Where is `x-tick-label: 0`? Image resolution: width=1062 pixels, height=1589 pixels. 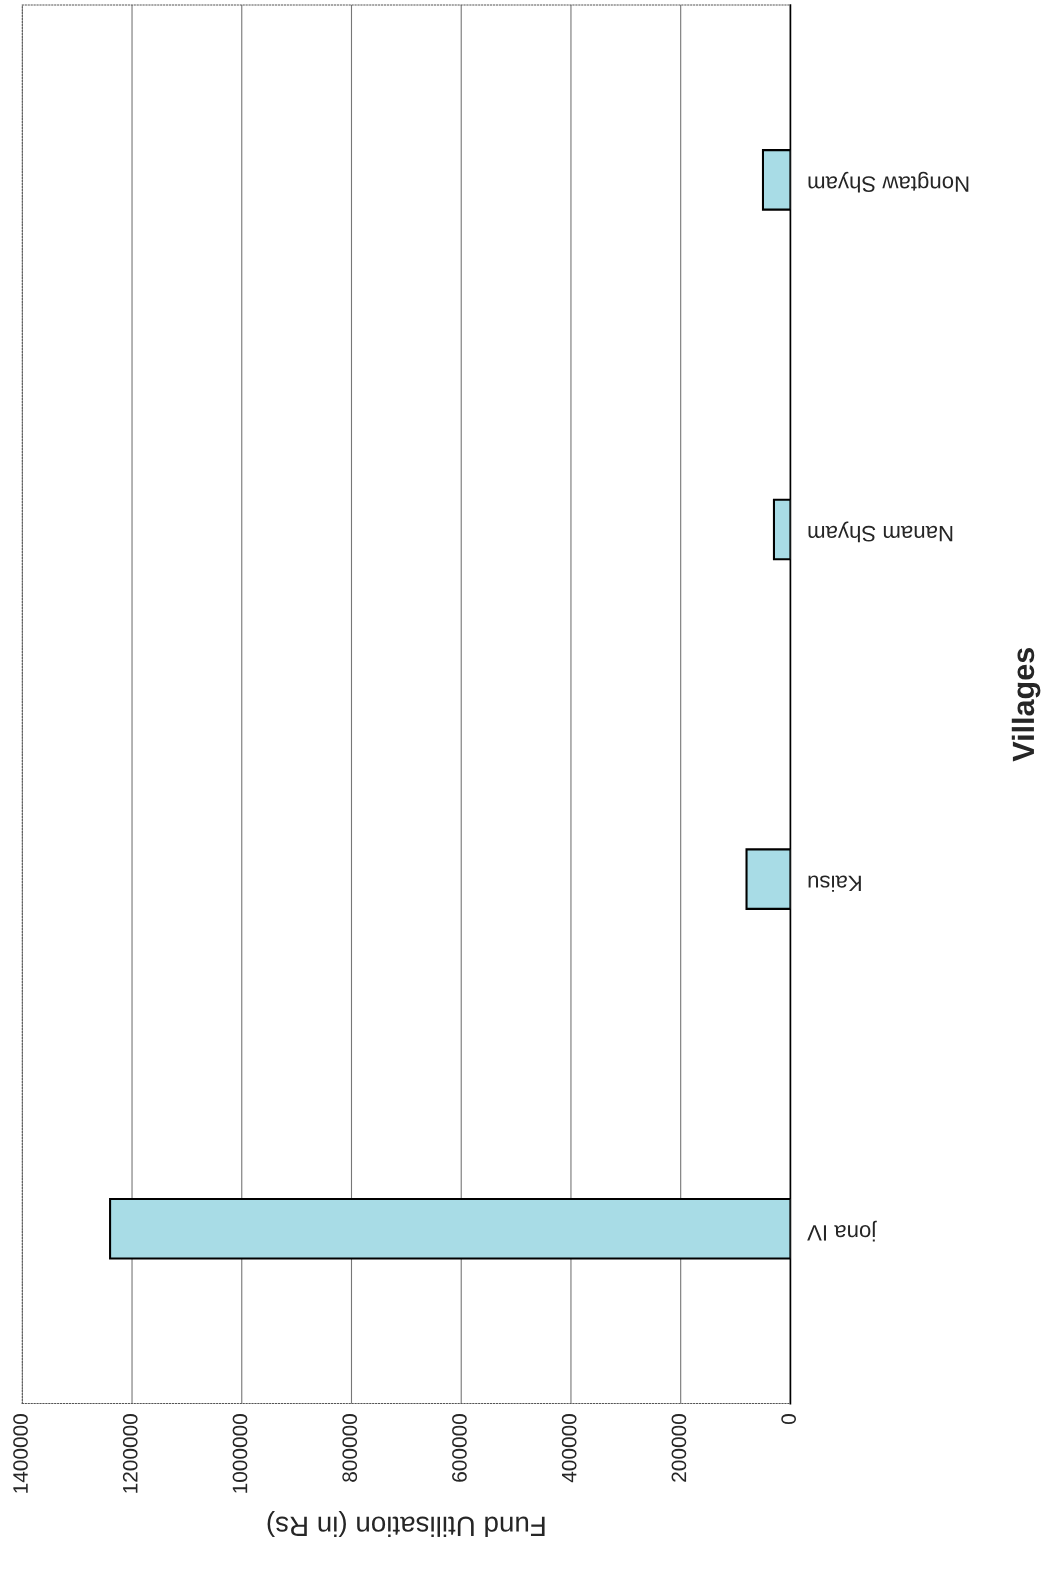 x-tick-label: 0 is located at coordinates (789, 1419).